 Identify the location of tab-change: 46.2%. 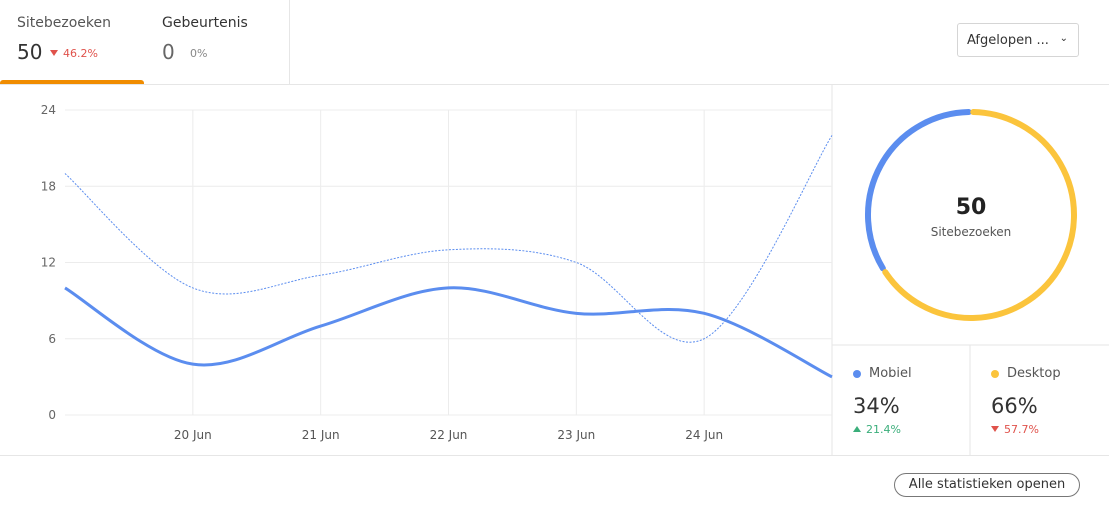
(74, 53).